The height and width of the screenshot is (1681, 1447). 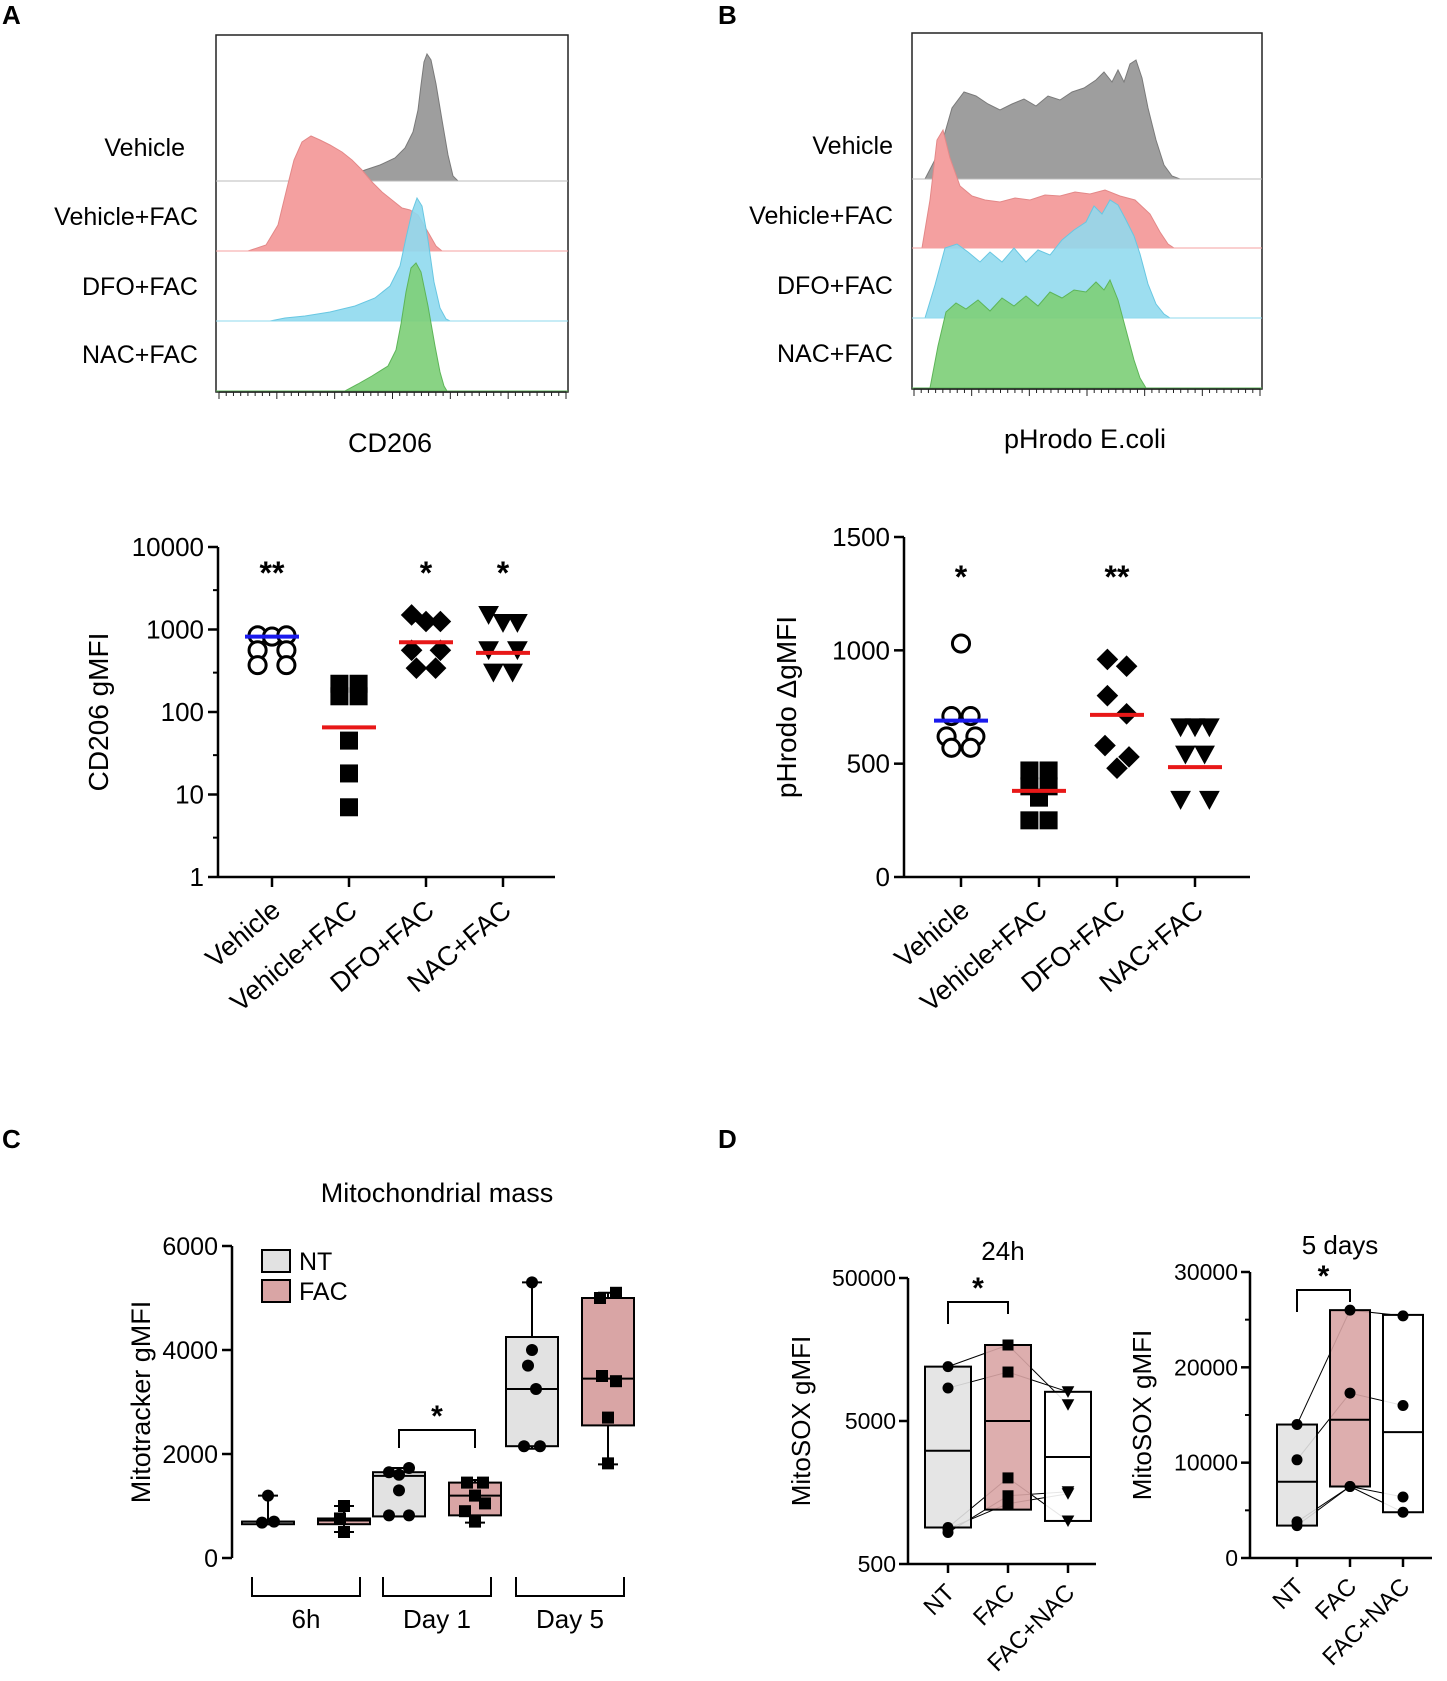 What do you see at coordinates (141, 1402) in the screenshot?
I see `y-axis-label: Mitotracker gMFI` at bounding box center [141, 1402].